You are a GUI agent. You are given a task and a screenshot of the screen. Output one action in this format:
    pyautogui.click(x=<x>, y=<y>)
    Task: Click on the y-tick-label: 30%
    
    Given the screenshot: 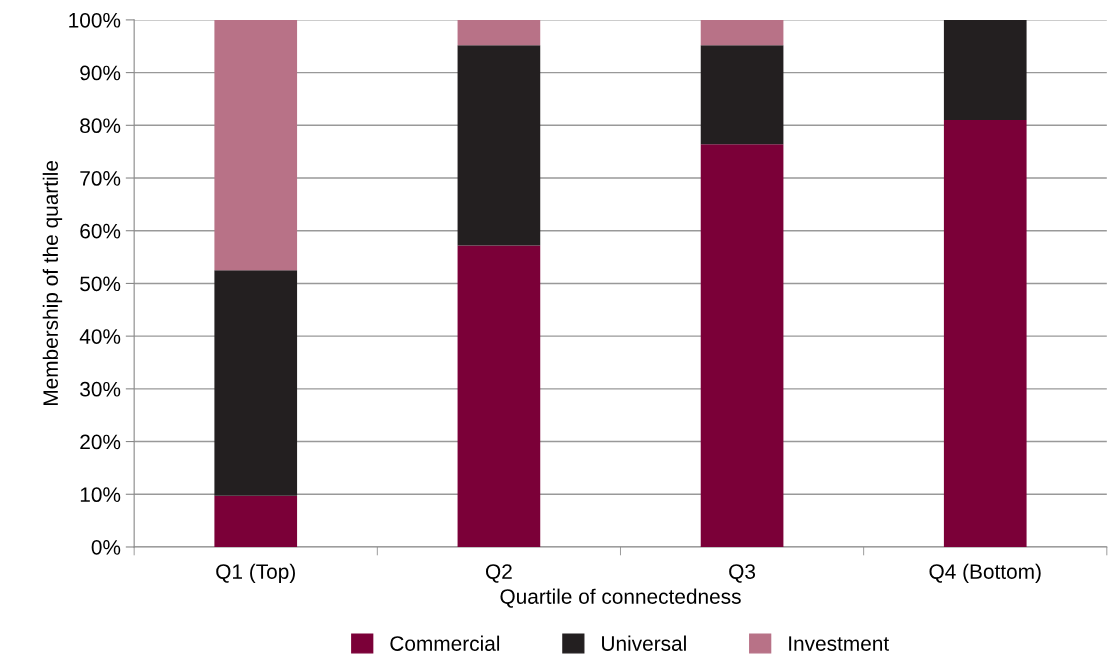 What is the action you would take?
    pyautogui.click(x=100, y=389)
    